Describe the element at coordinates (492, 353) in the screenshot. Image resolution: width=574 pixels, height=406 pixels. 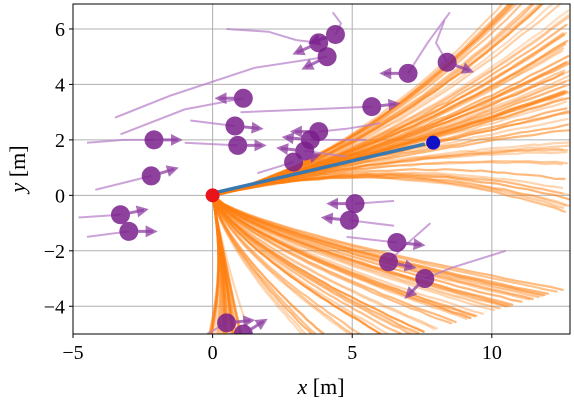
I see `x-tick-label: 10` at that location.